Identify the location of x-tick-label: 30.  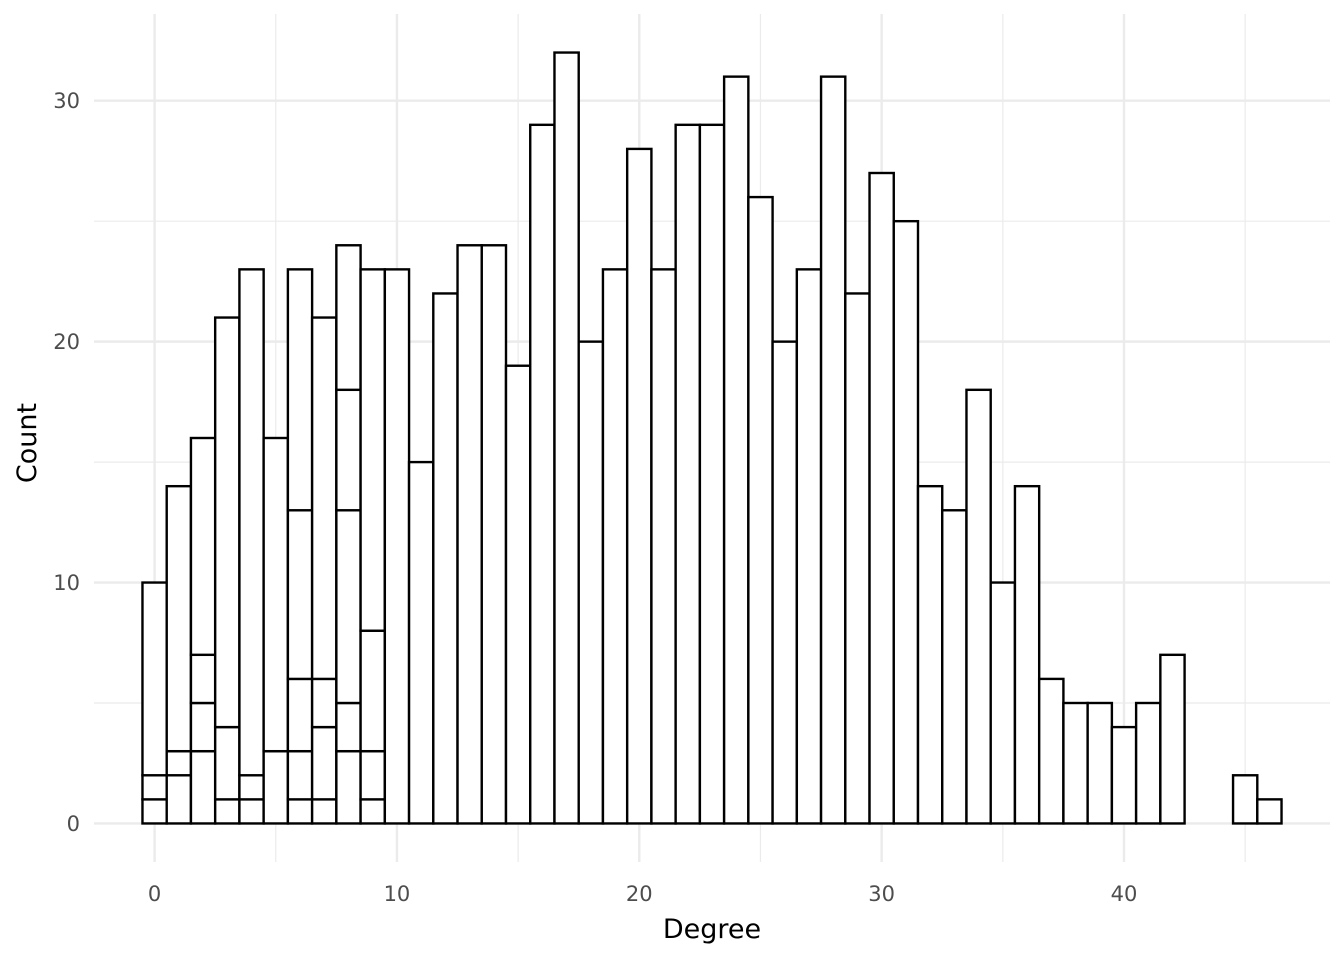
(881, 894).